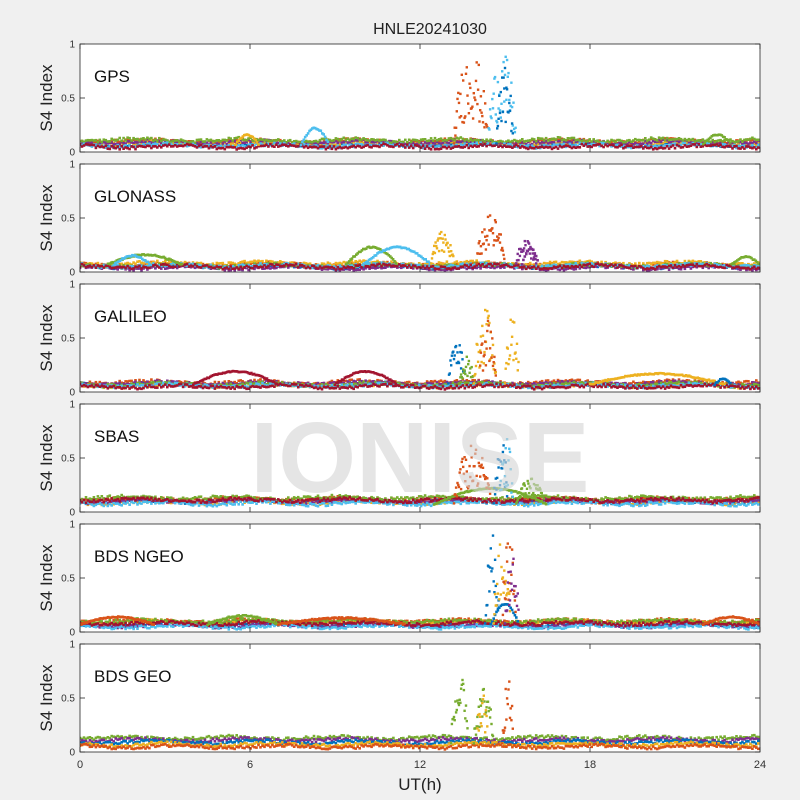  Describe the element at coordinates (590, 765) in the screenshot. I see `x-tick-label-18: 18` at that location.